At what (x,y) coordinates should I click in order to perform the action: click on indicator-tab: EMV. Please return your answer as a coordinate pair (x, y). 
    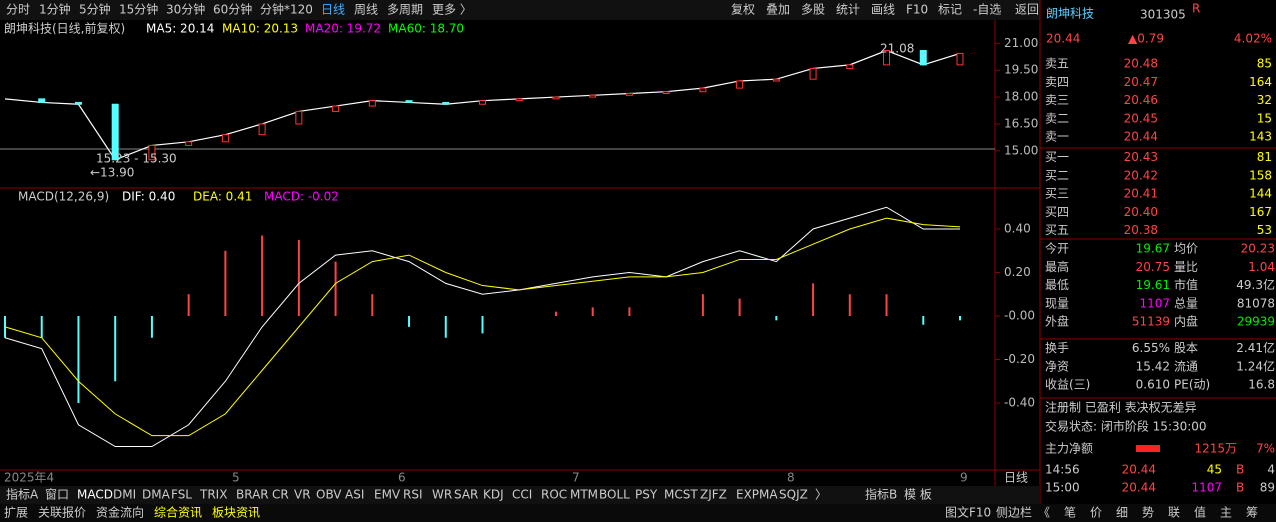
    Looking at the image, I should click on (387, 495).